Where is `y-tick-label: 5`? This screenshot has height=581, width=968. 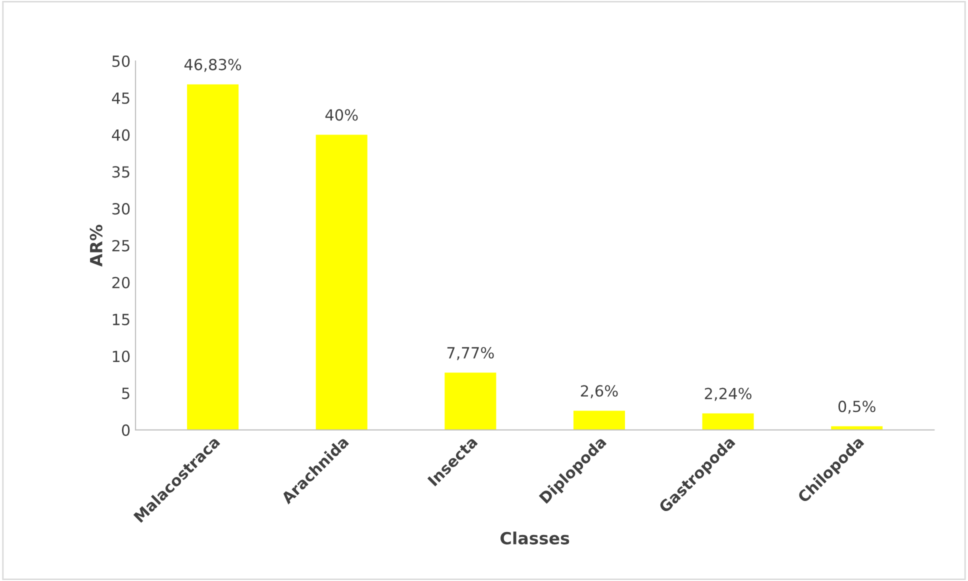 y-tick-label: 5 is located at coordinates (126, 394).